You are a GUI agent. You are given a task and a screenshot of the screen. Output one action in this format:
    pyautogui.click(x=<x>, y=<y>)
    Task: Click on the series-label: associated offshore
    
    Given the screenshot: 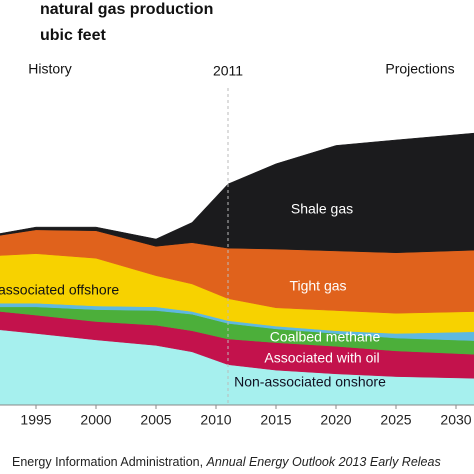 What is the action you would take?
    pyautogui.click(x=59, y=290)
    